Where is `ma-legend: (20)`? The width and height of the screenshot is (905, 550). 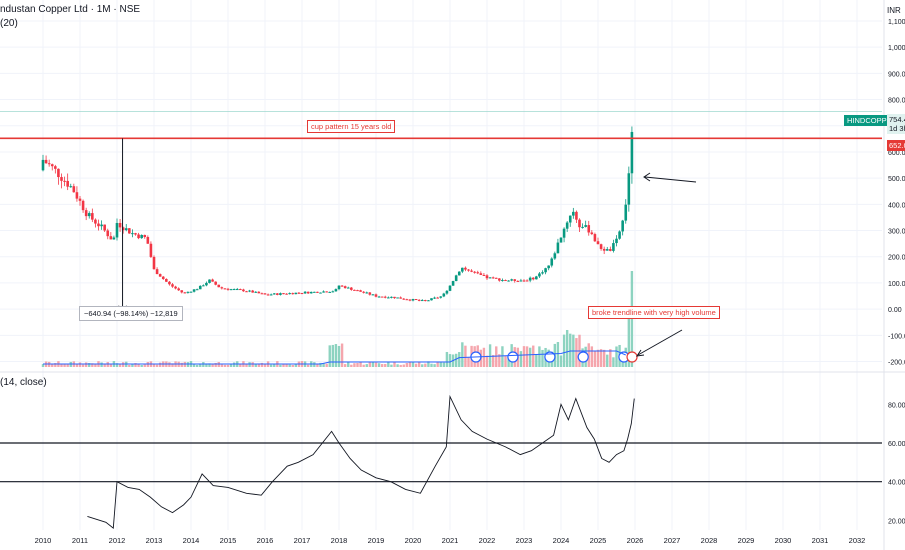
ma-legend: (20) is located at coordinates (9, 23).